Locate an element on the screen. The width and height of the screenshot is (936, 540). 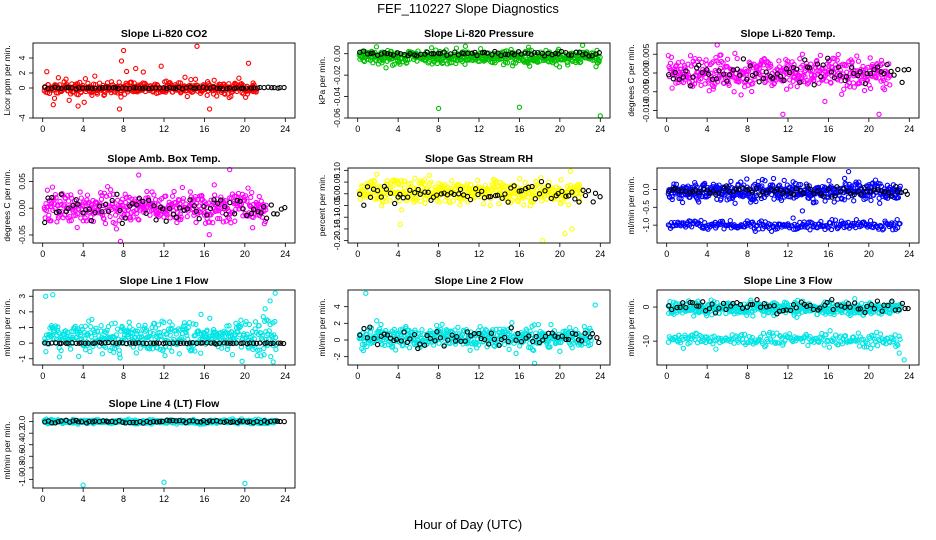
y-tick-label: 0.0 is located at coordinates (646, 189).